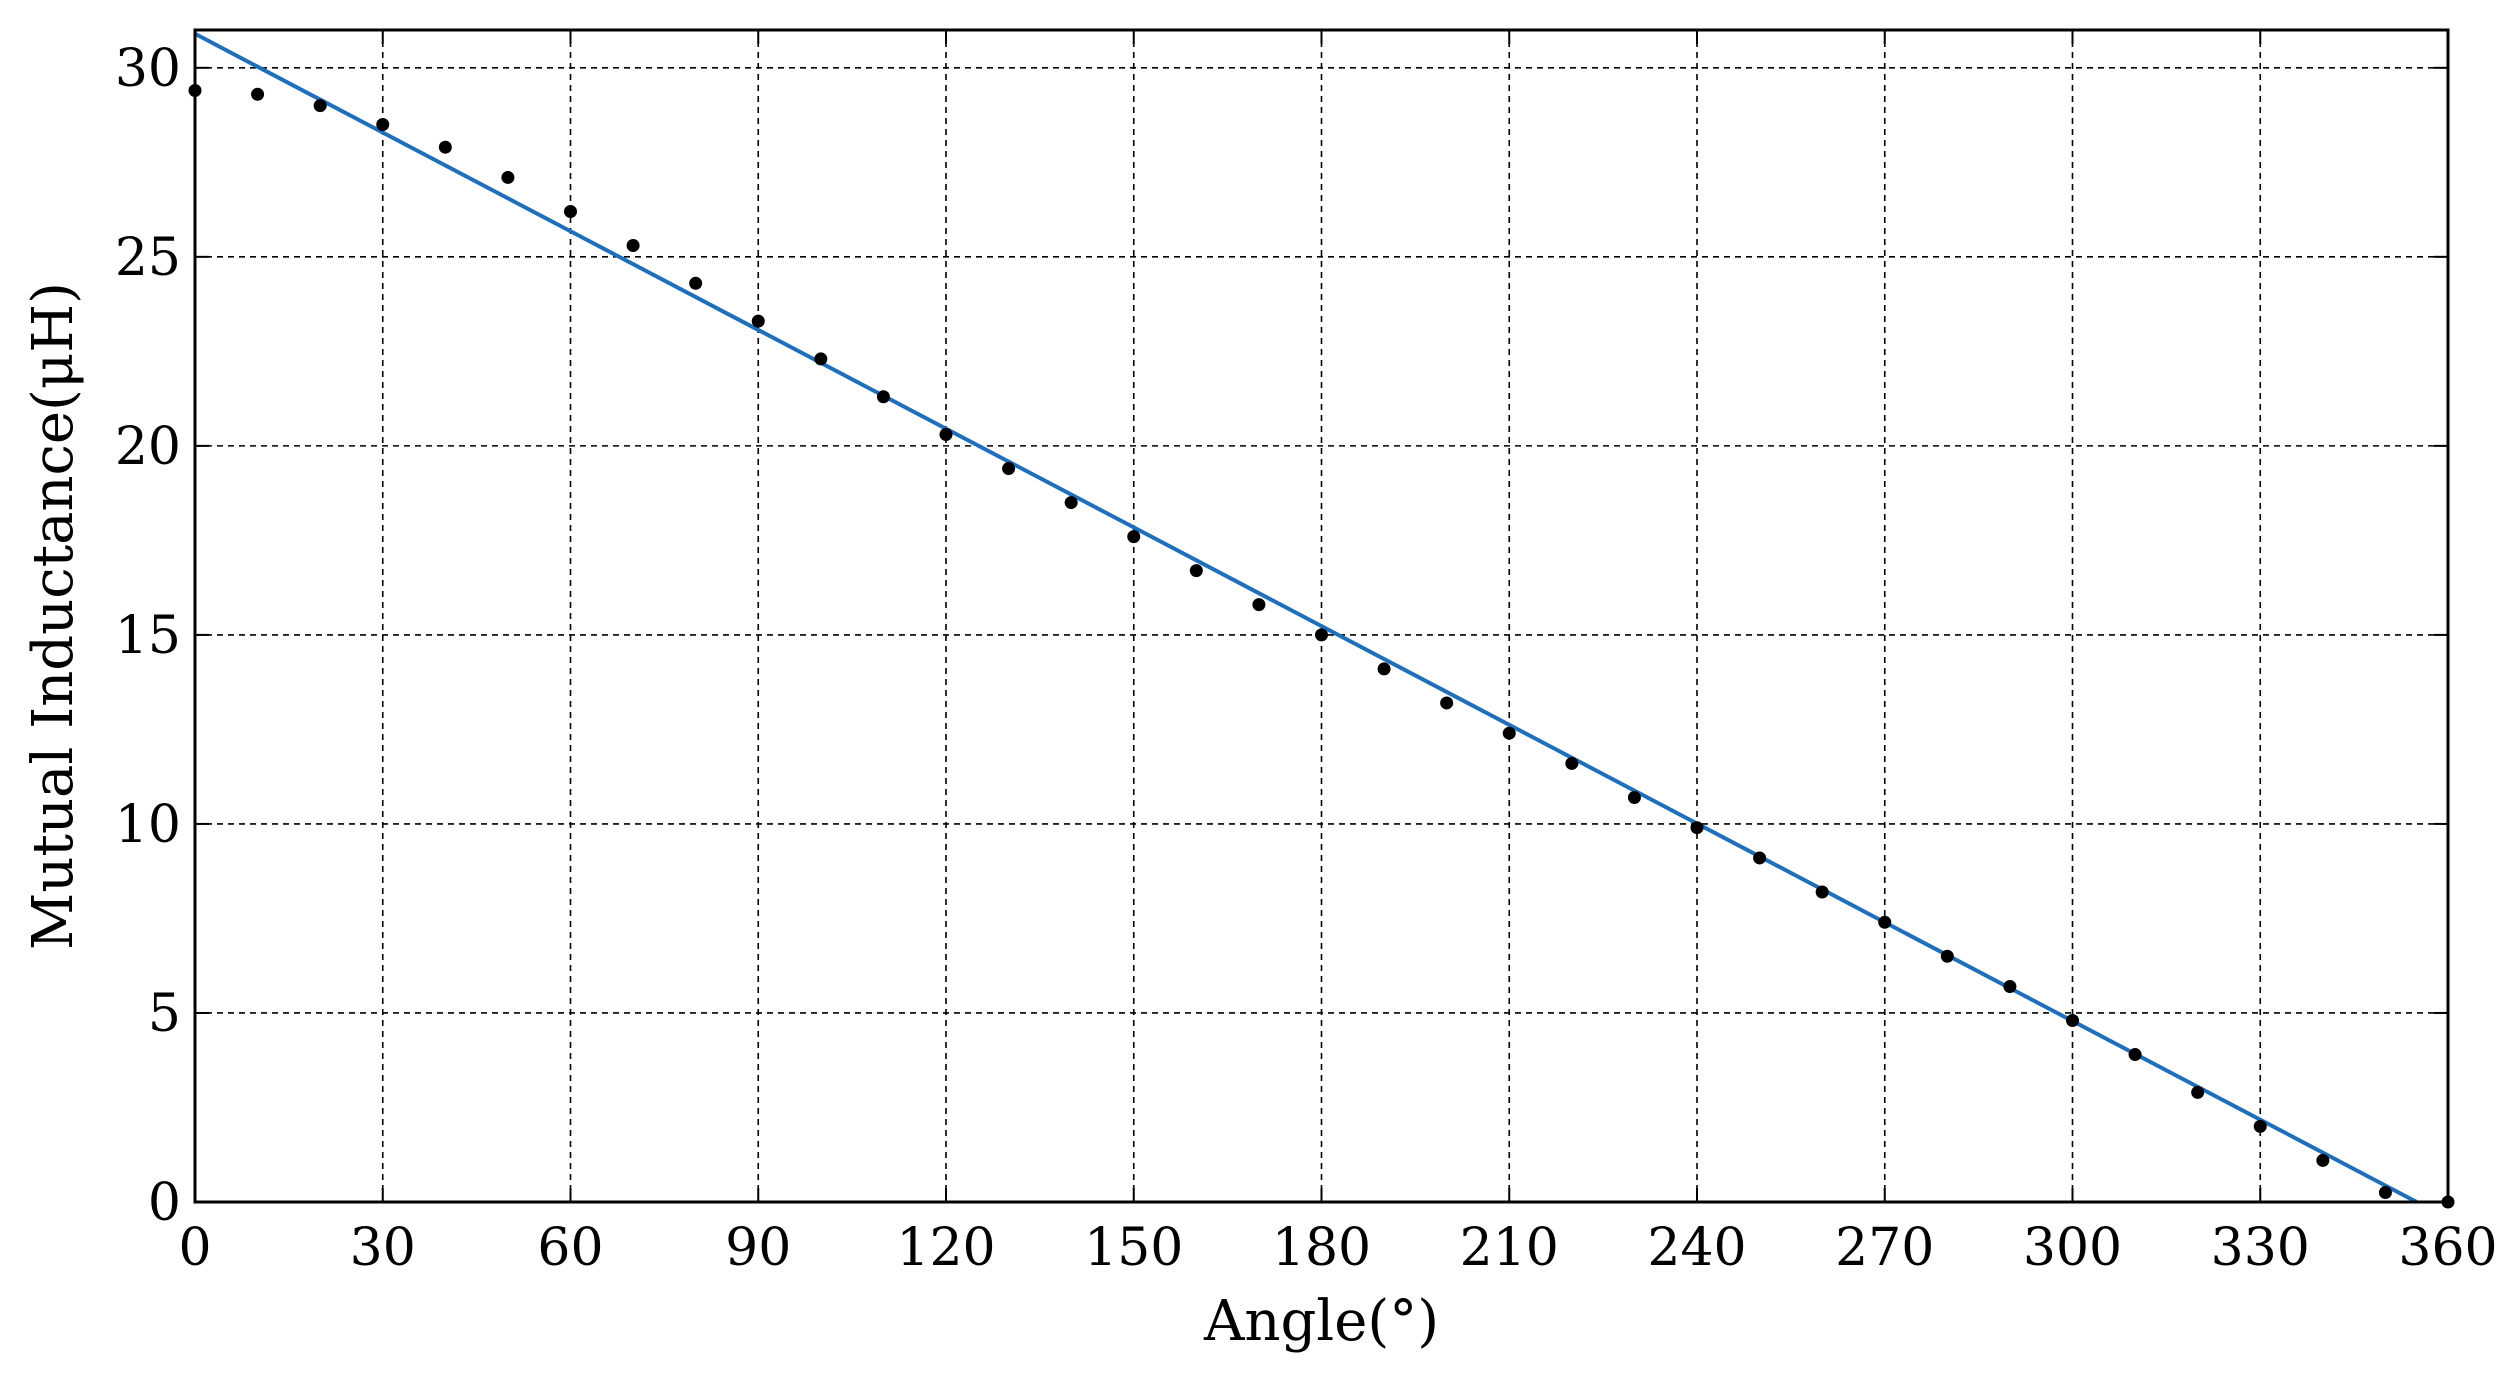 The height and width of the screenshot is (1379, 2514). I want to click on x-tick-label: 90, so click(758, 1248).